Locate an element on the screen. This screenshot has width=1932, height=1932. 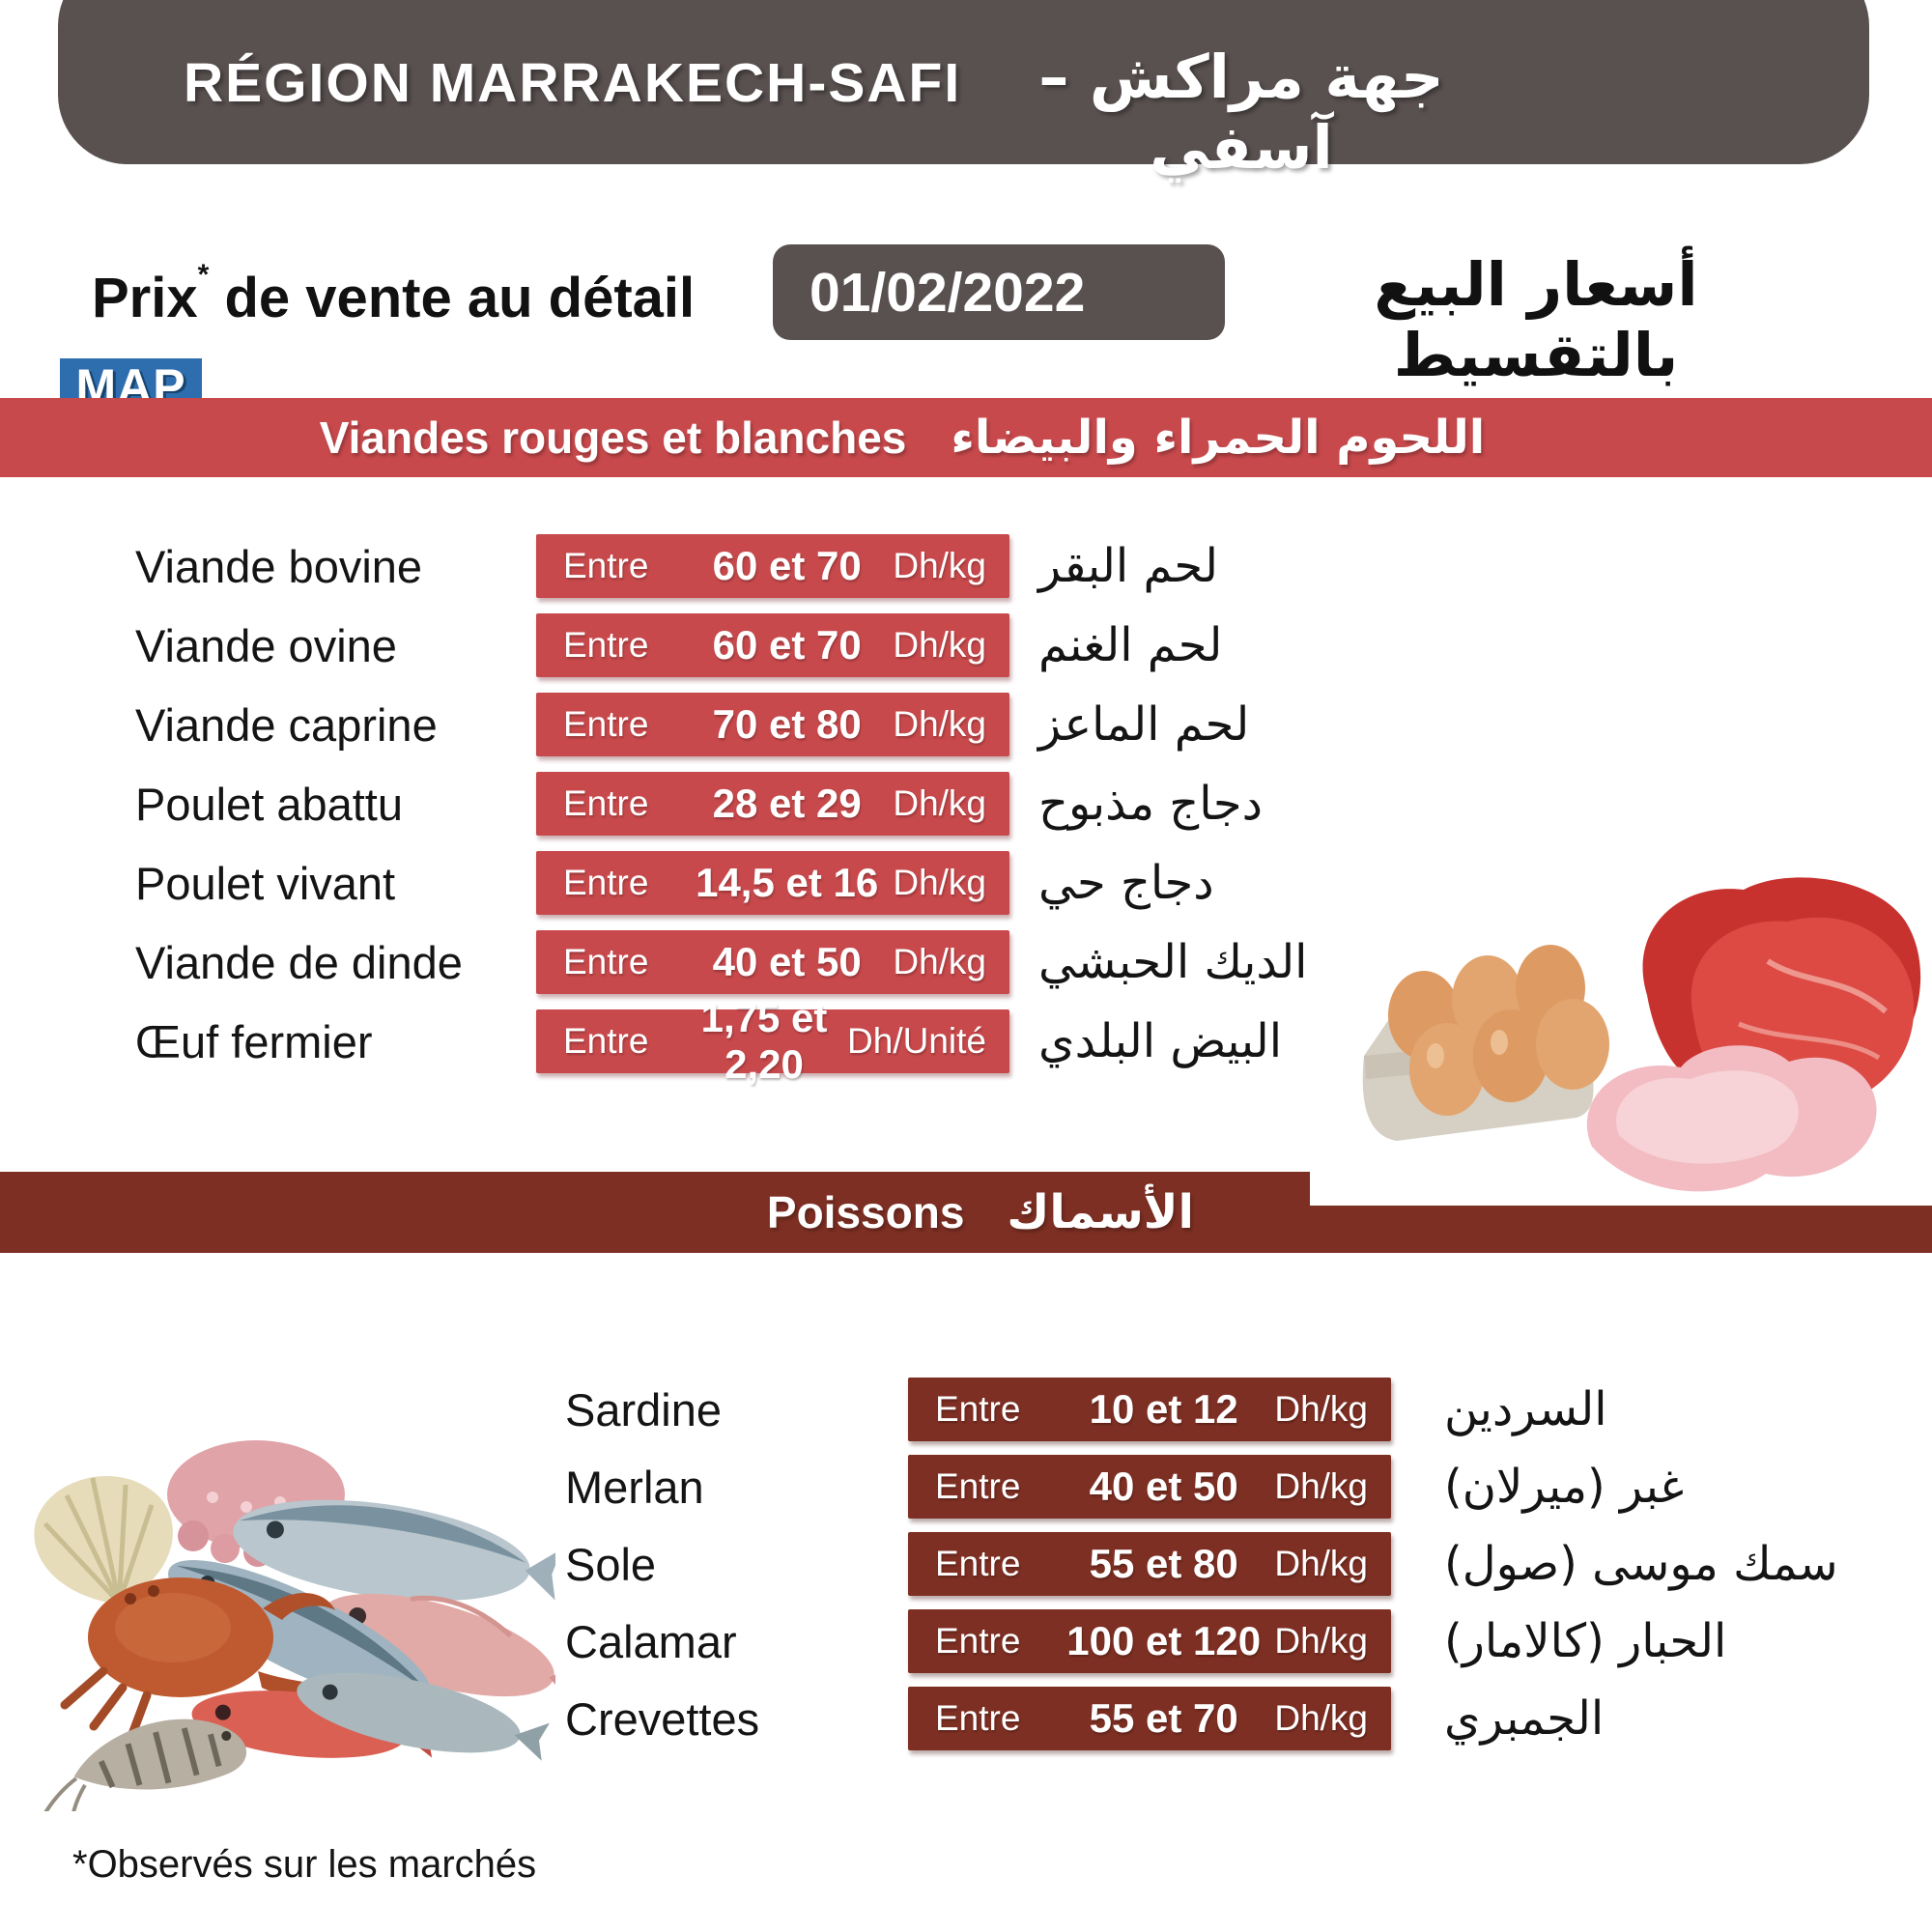
price-box: Entre 100 et 120 Dh/kg is located at coordinates (1149, 1641).